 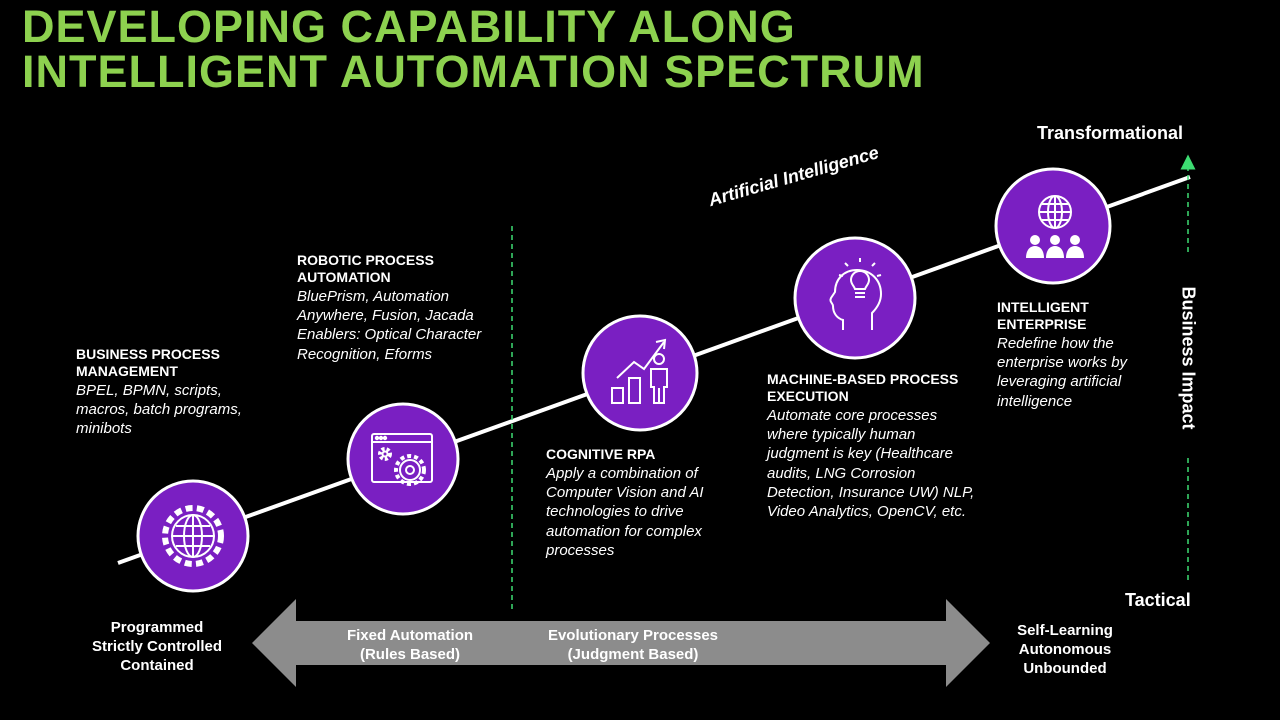 I want to click on stage-4-heading: MACHINE-BASED PROCESS EXECUTION, so click(x=863, y=387).